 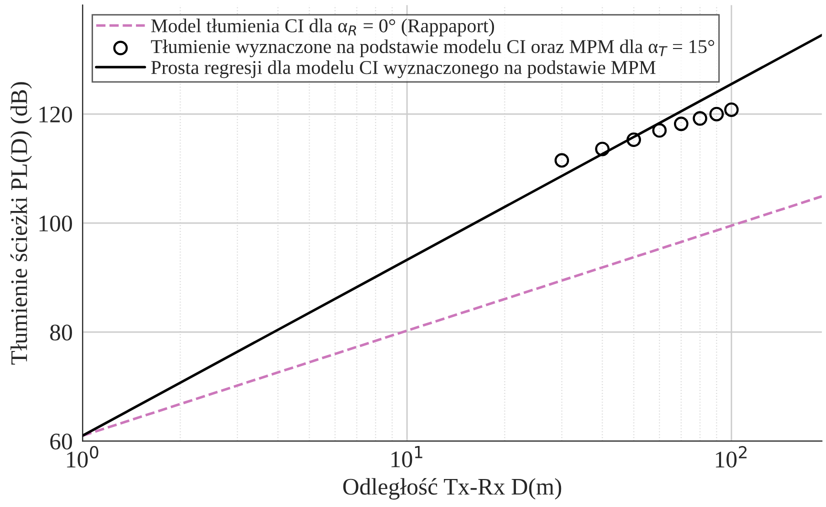 What do you see at coordinates (432, 48) in the screenshot?
I see `legend-label: Tłumienie wyznaczone na podstawie modelu CI oraz MPM dla α$_{T}$ = 15°` at bounding box center [432, 48].